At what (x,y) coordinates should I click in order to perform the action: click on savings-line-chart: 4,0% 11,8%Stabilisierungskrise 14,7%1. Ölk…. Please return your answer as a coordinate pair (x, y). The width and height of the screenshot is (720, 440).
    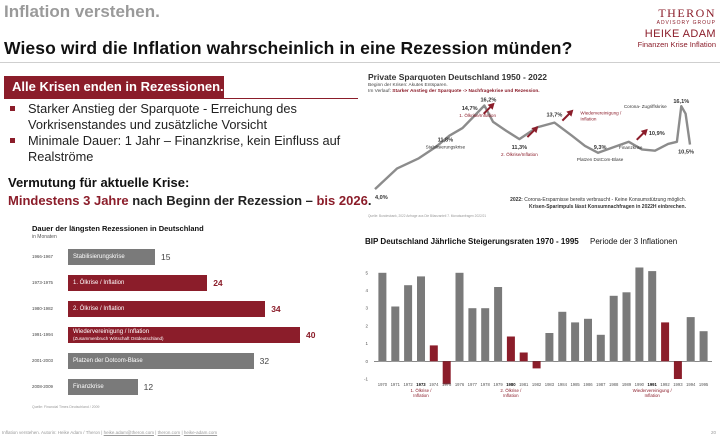
    Looking at the image, I should click on (534, 148).